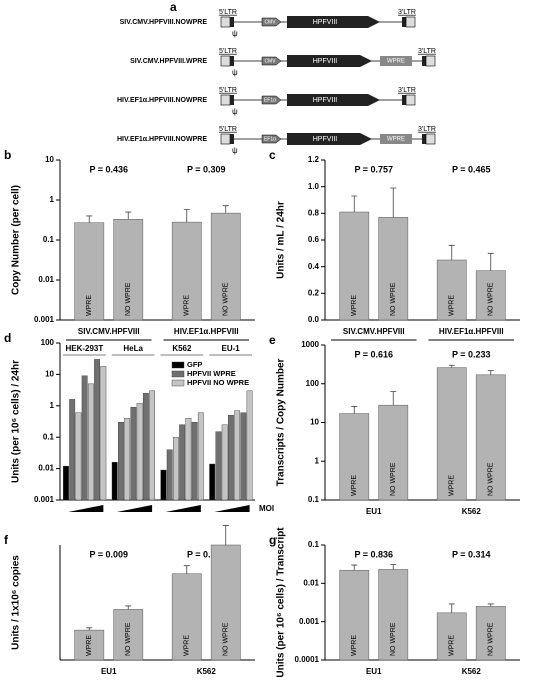 Image resolution: width=533 pixels, height=685 pixels. I want to click on wpre-box, so click(396, 139).